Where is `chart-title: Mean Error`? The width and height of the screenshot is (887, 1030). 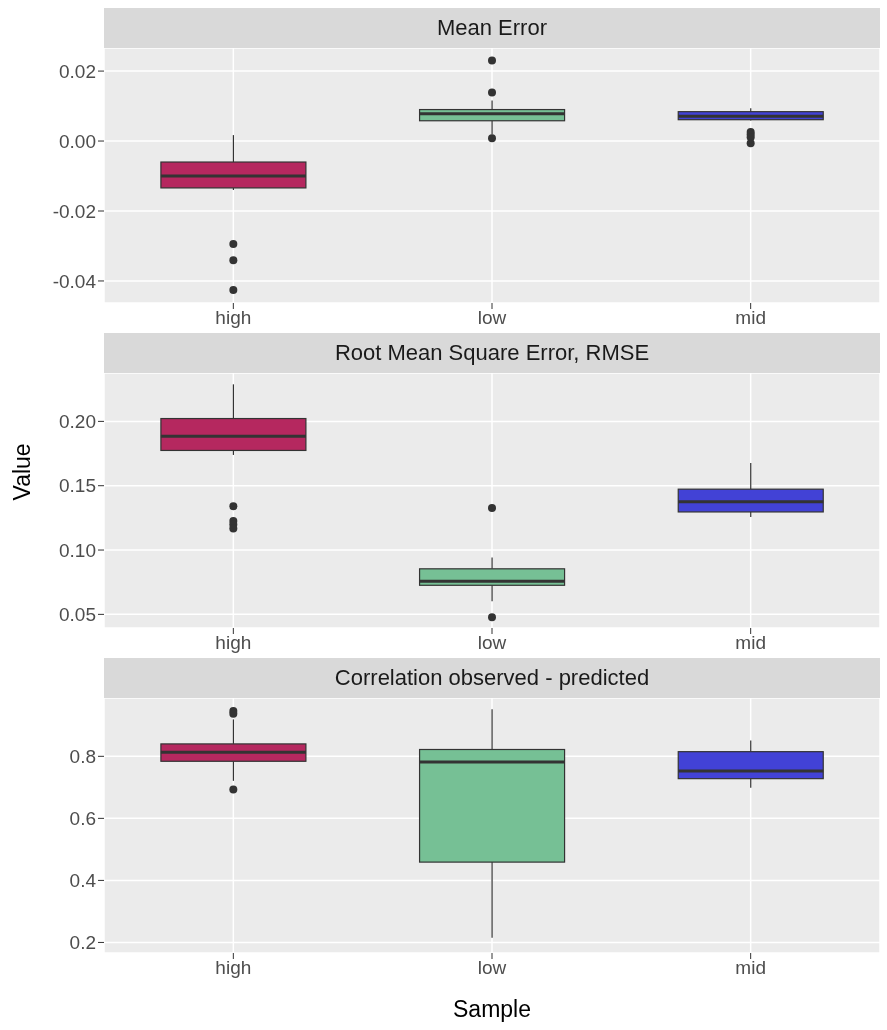
chart-title: Mean Error is located at coordinates (492, 28).